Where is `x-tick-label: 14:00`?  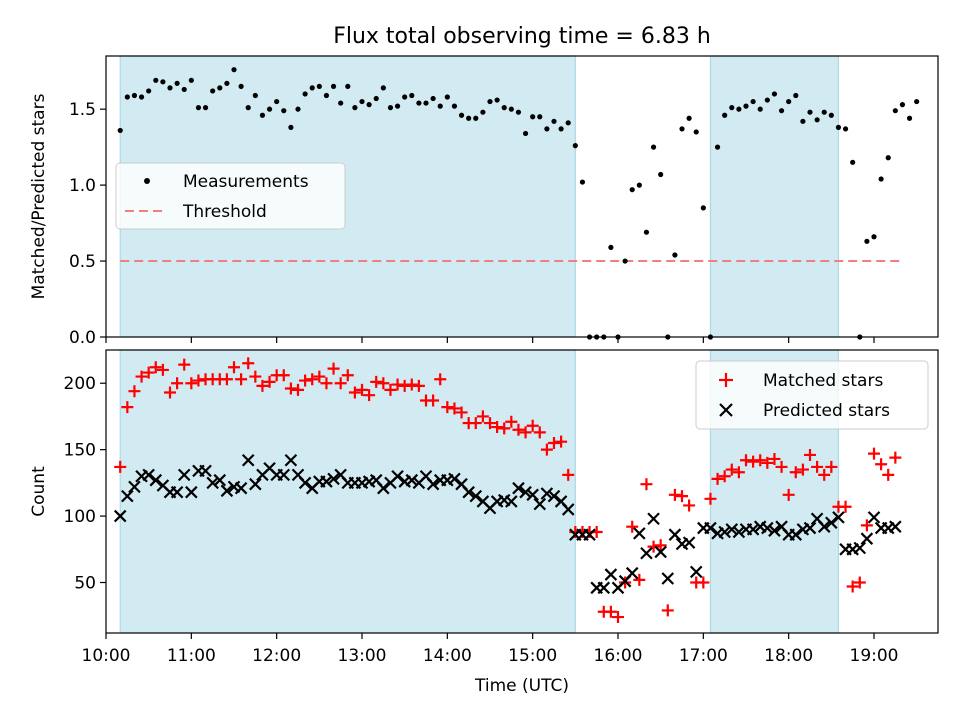 x-tick-label: 14:00 is located at coordinates (447, 656).